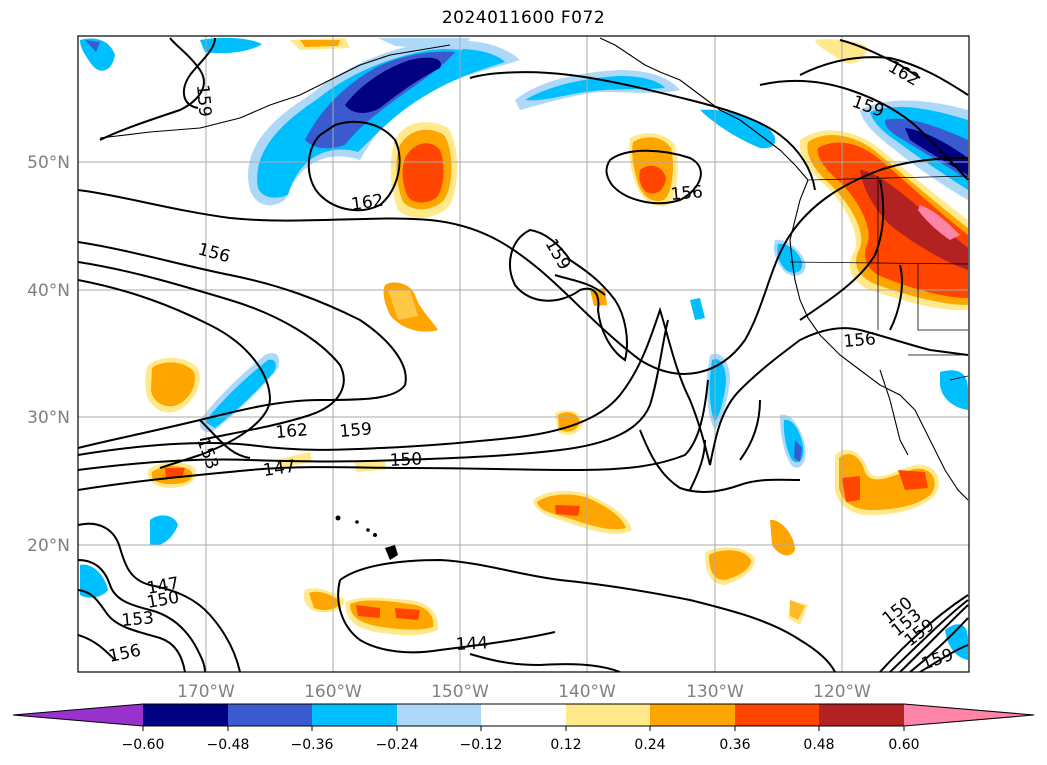 This screenshot has height=765, width=1047. I want to click on contour-label: 150, so click(405, 460).